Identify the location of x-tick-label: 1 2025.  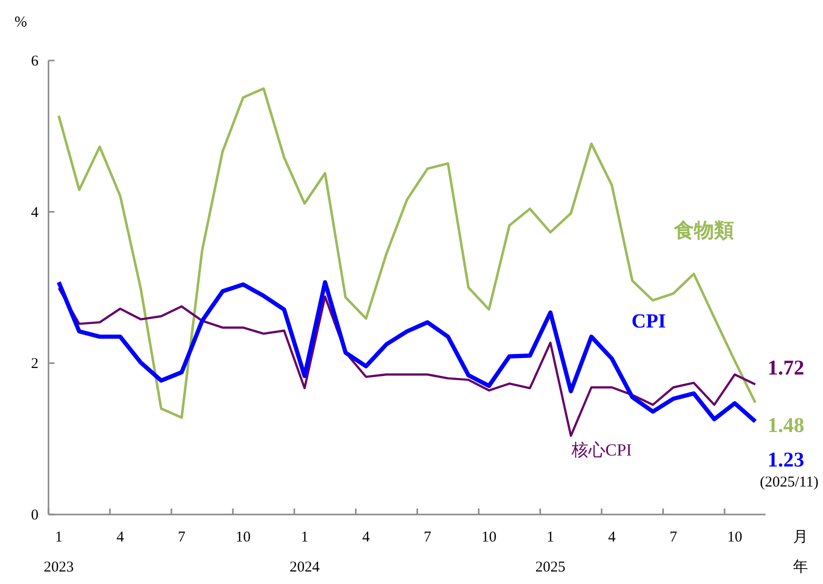
(550, 553).